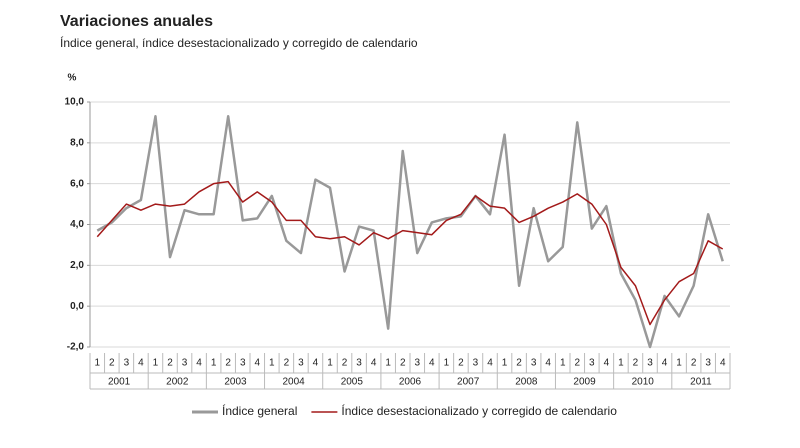 This screenshot has width=800, height=448. Describe the element at coordinates (177, 382) in the screenshot. I see `year-label: 2002` at that location.